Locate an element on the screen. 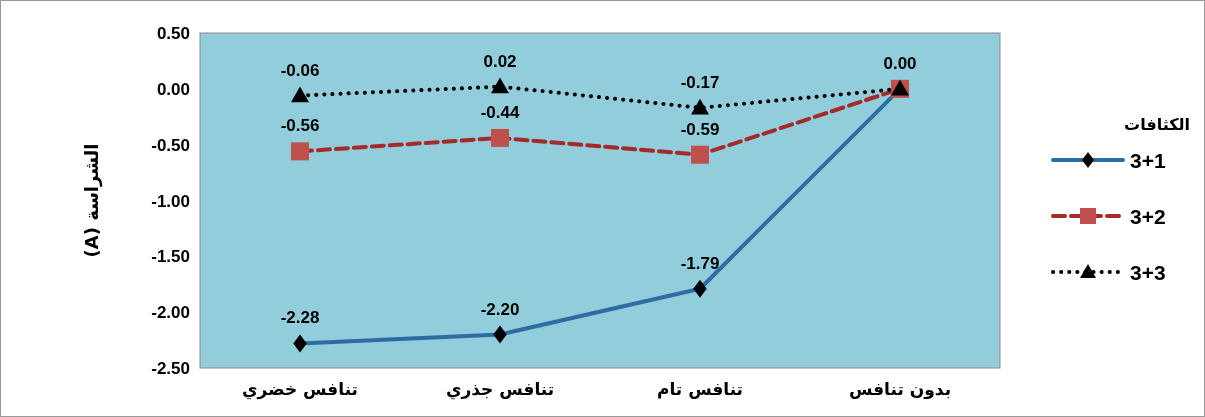  data-label: -0.59 is located at coordinates (700, 129).